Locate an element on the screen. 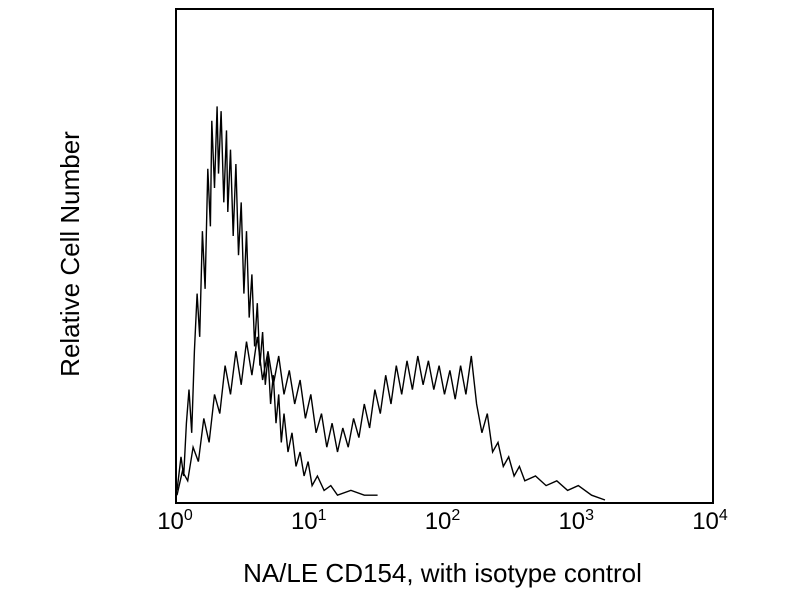 Image resolution: width=800 pixels, height=600 pixels. x-tick-10e4: 10⁴ is located at coordinates (710, 522).